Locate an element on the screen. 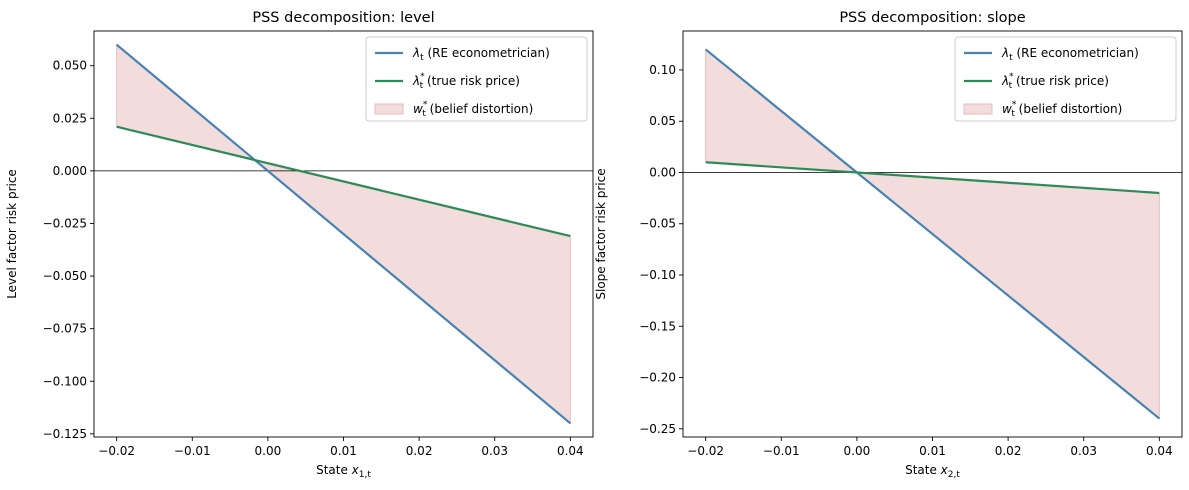 This screenshot has width=1189, height=490. y-tick-label: 0.00 is located at coordinates (662, 172).